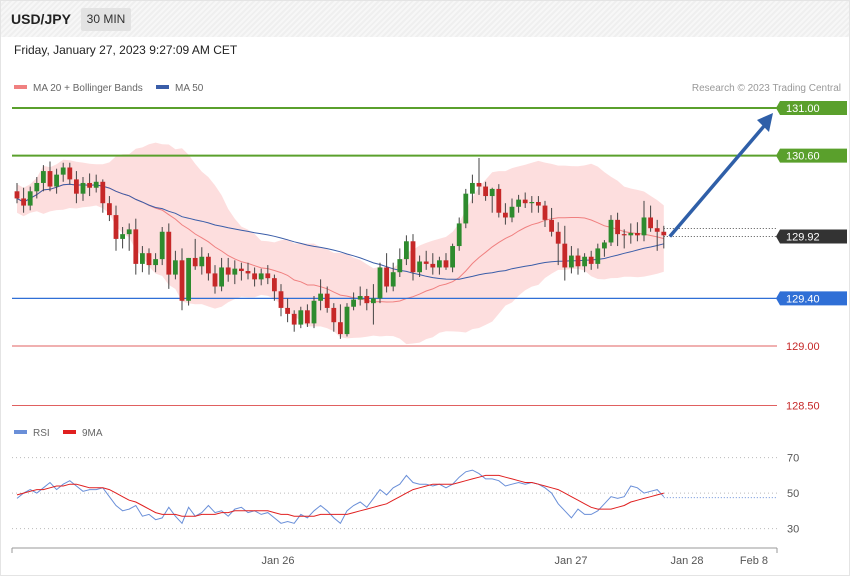 This screenshot has height=576, width=850. Describe the element at coordinates (793, 530) in the screenshot. I see `rsi-tick-label: 30` at that location.